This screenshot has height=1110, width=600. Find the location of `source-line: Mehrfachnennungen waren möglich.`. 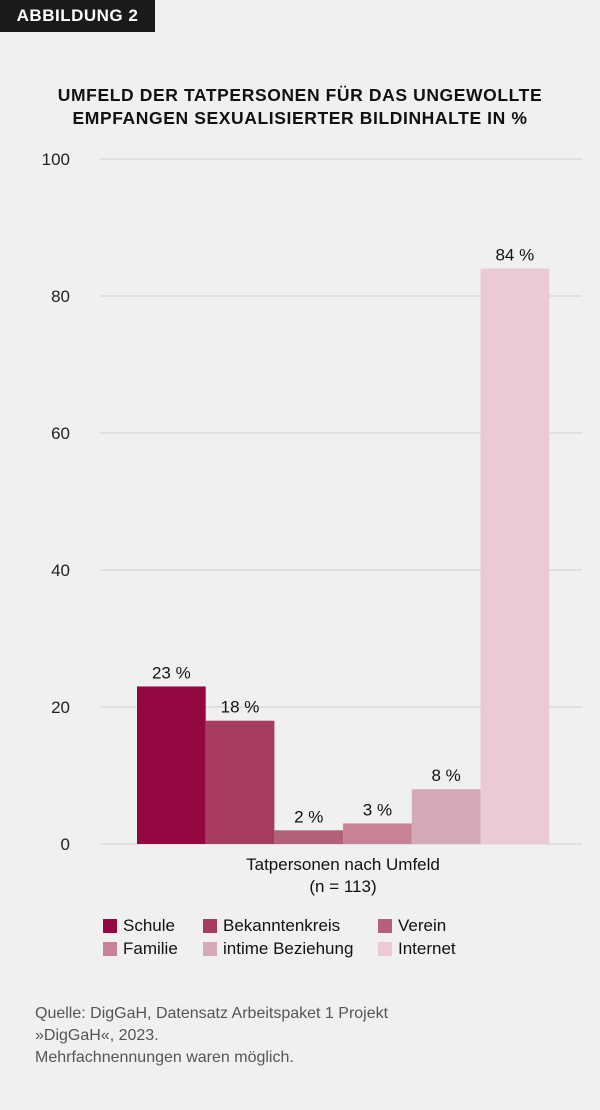

source-line: Mehrfachnennungen waren möglich. is located at coordinates (164, 1057).